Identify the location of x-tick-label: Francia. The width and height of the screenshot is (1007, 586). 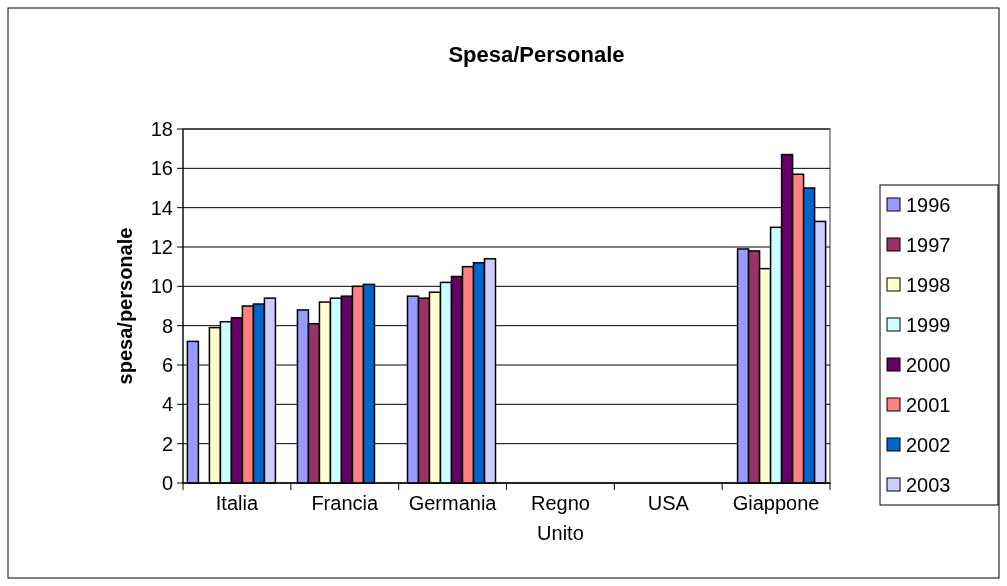
(345, 503).